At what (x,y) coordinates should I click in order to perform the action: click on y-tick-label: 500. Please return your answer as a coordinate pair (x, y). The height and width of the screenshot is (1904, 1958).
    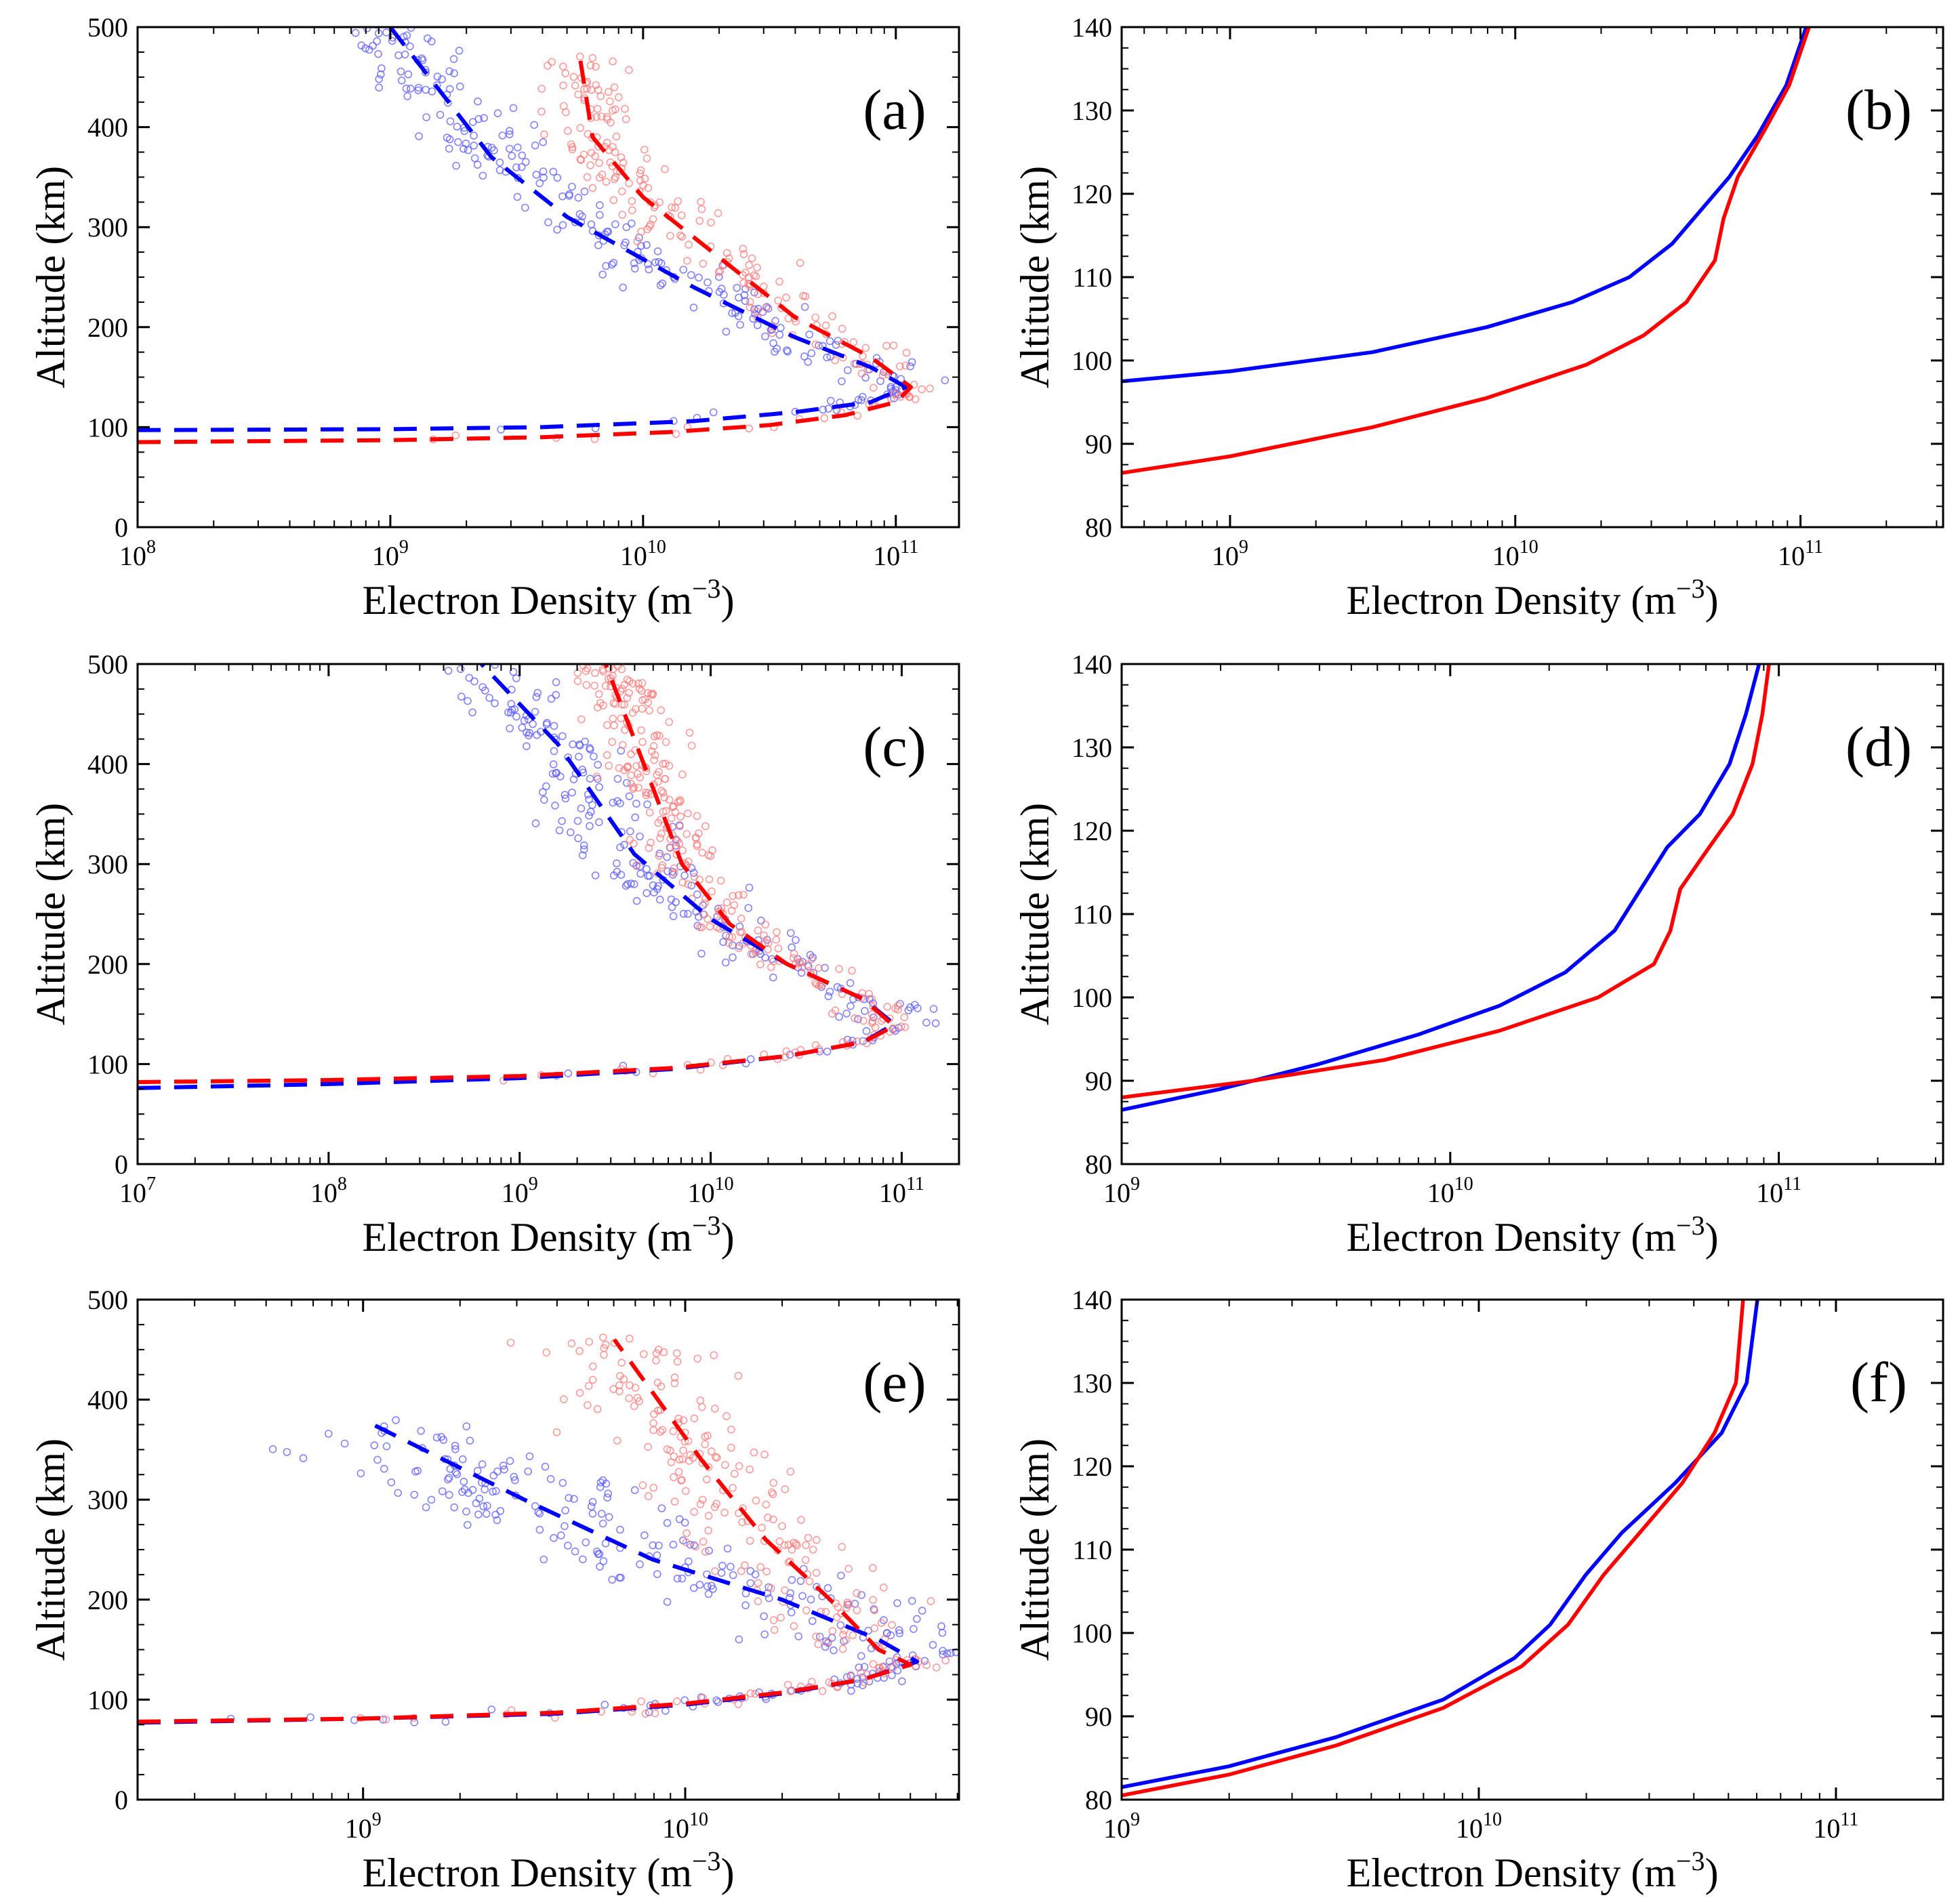
    Looking at the image, I should click on (108, 28).